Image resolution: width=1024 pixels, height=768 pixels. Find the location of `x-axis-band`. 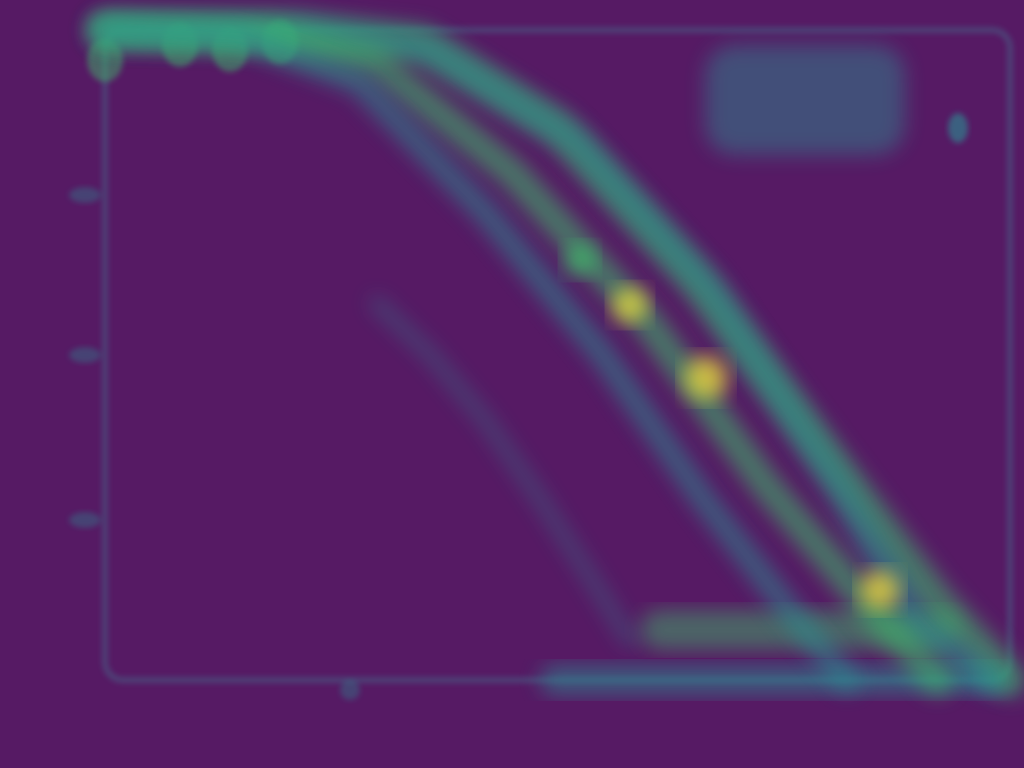

x-axis-band is located at coordinates (775, 680).